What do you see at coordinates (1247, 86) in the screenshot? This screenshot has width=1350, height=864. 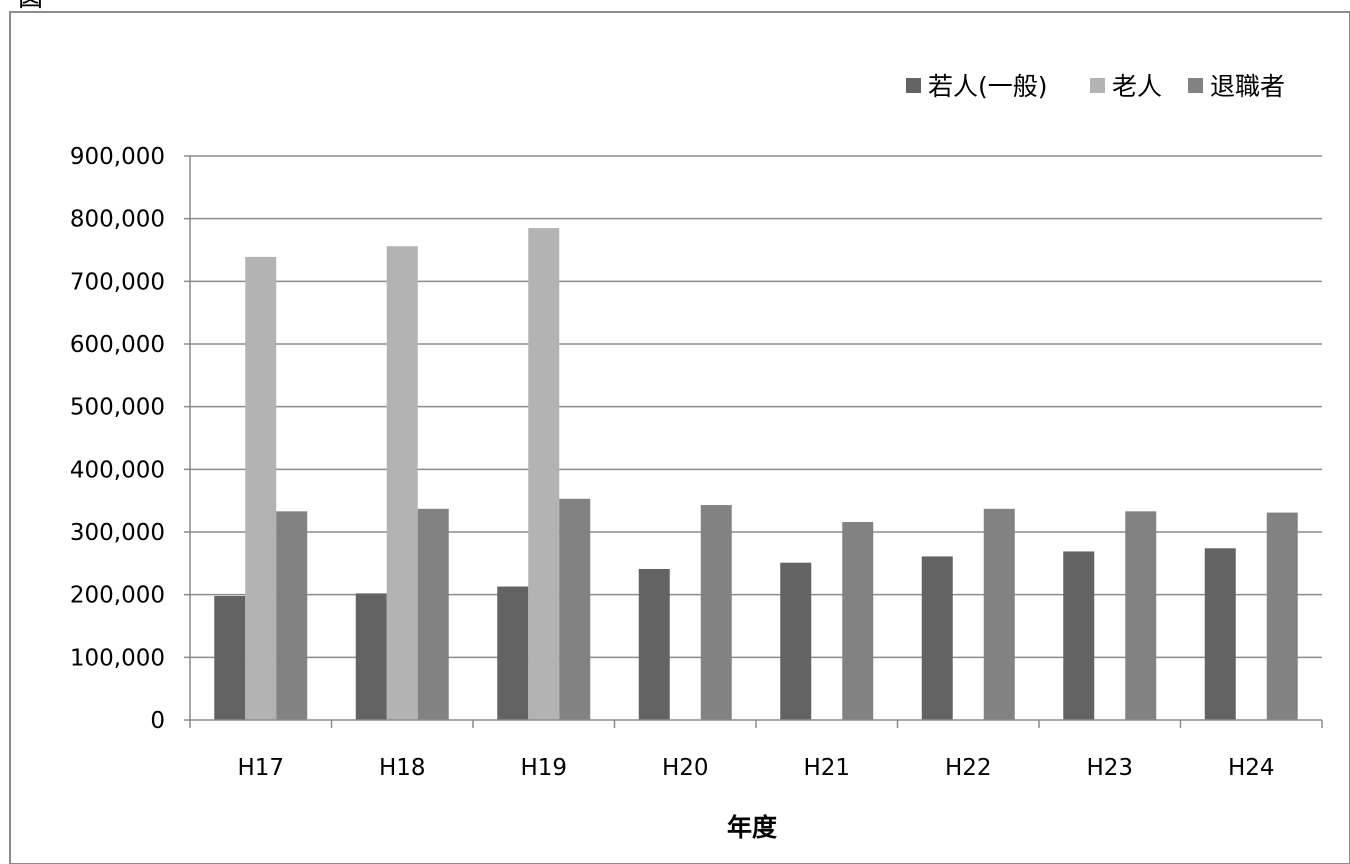 I see `legend-label: 退職者` at bounding box center [1247, 86].